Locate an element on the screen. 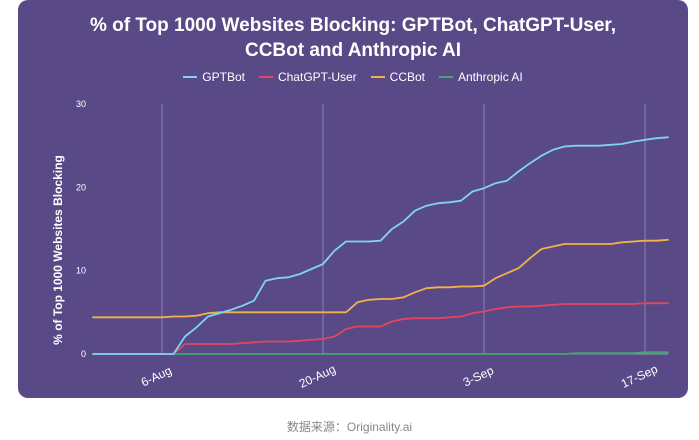  x-tick-label: 6-Aug is located at coordinates (156, 376).